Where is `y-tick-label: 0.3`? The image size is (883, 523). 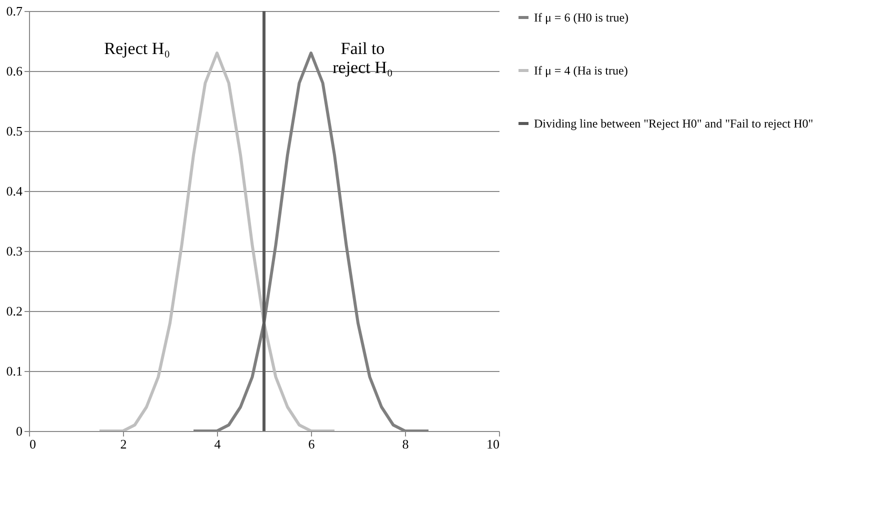
y-tick-label: 0.3 is located at coordinates (14, 251).